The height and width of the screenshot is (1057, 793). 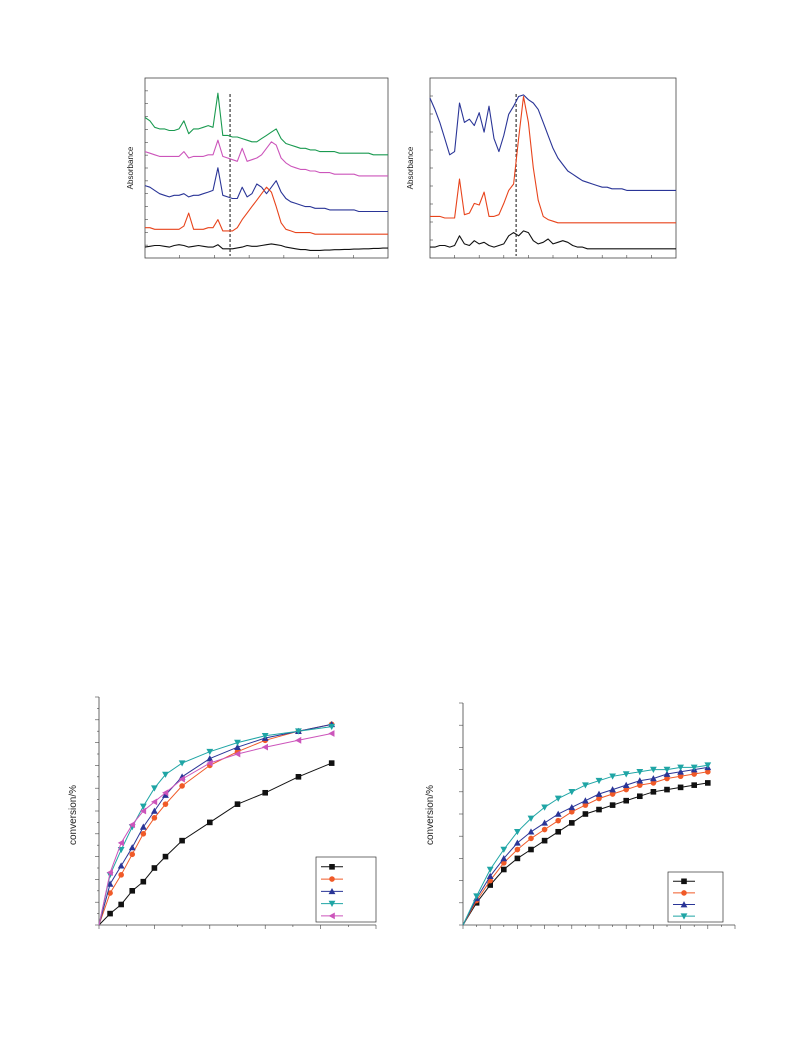 What do you see at coordinates (580, 815) in the screenshot?
I see `conversion-panel-right: conversion/%` at bounding box center [580, 815].